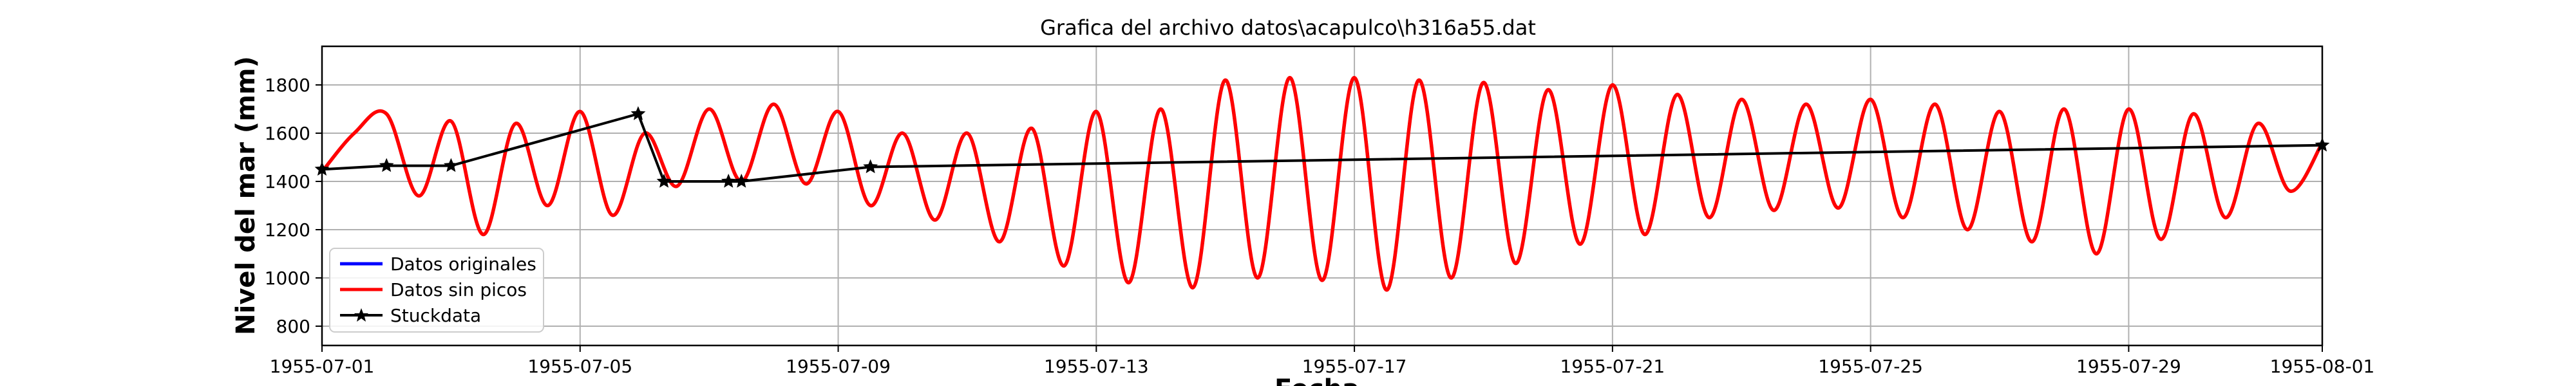 Image resolution: width=2576 pixels, height=386 pixels. I want to click on y-tick-label: 1000, so click(287, 278).